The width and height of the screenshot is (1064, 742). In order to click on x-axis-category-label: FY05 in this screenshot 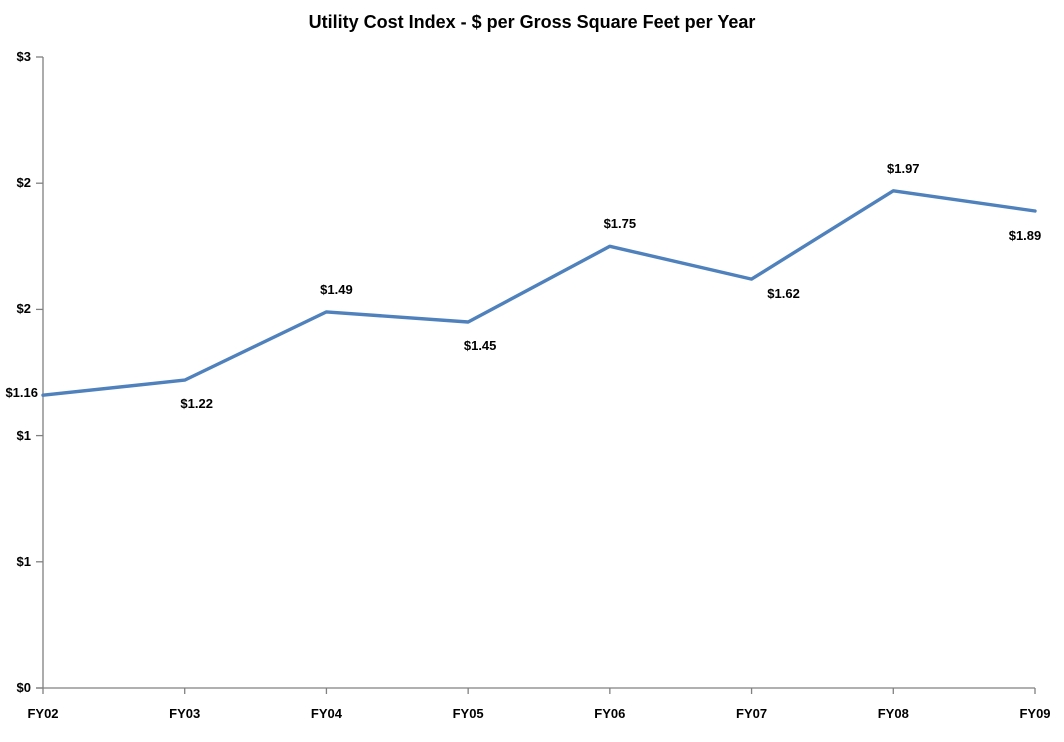, I will do `click(468, 713)`.